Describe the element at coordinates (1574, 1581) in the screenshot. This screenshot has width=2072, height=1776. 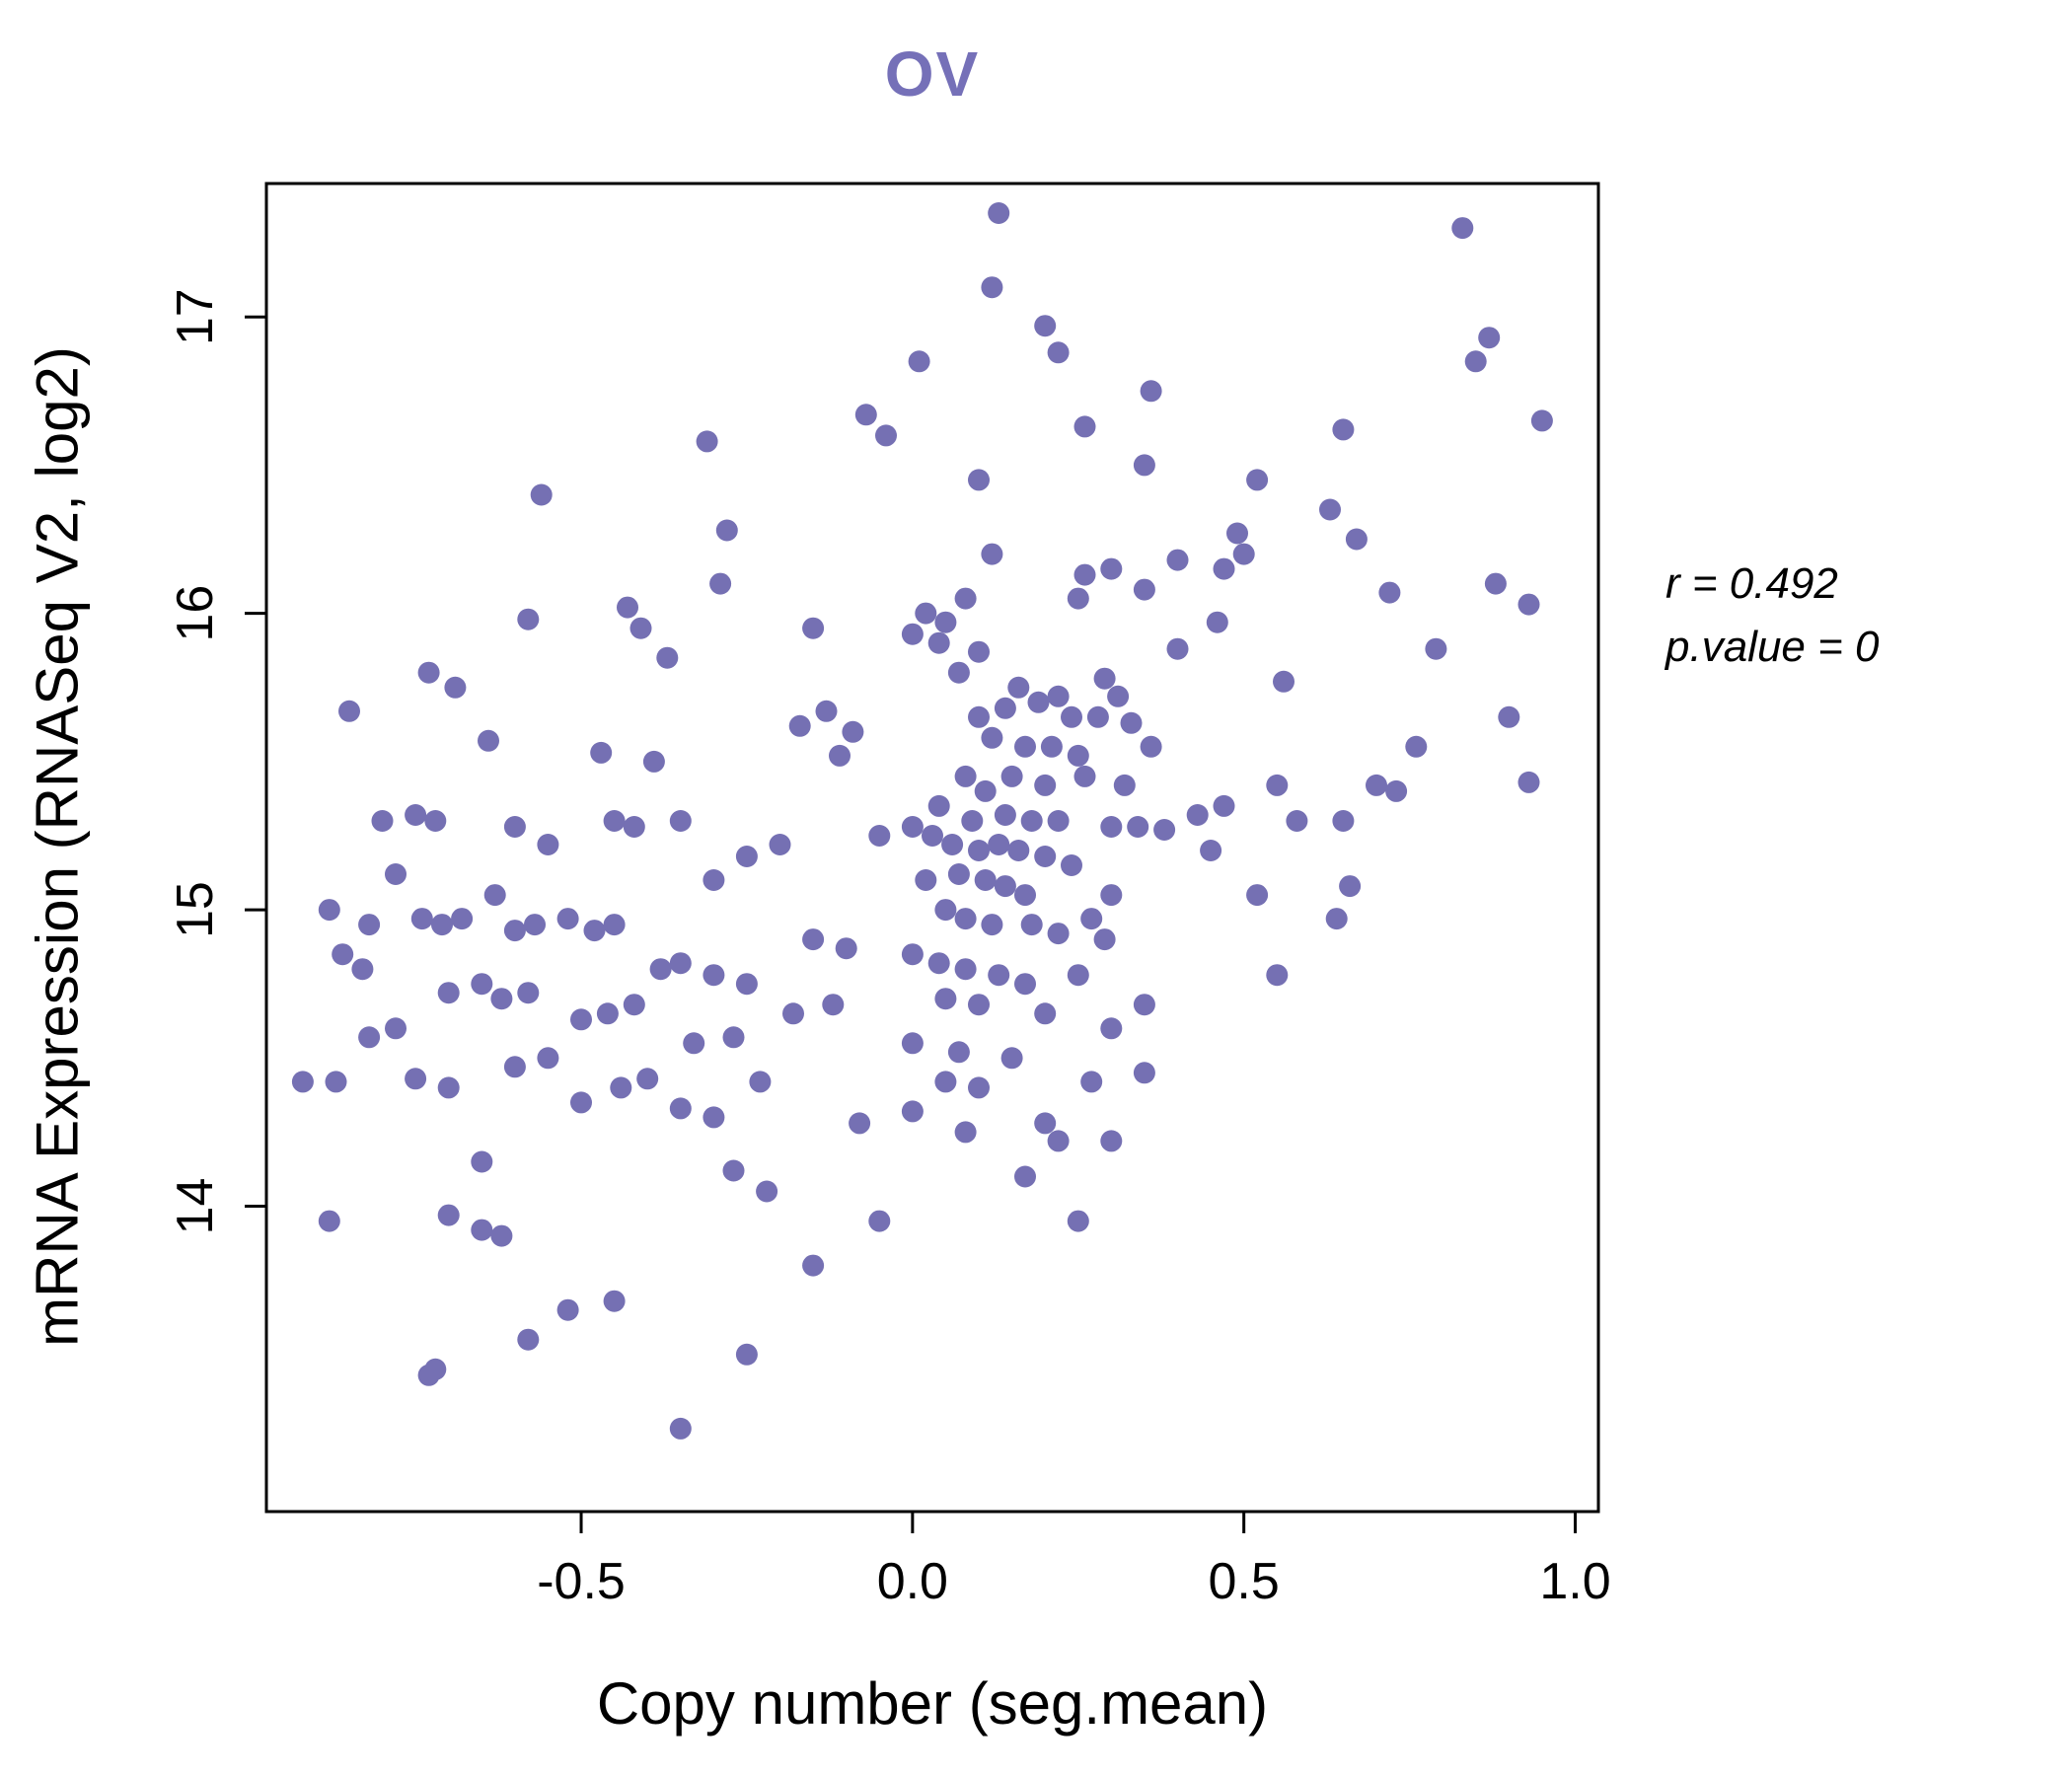
I see `x-tick-label: 1.0` at that location.